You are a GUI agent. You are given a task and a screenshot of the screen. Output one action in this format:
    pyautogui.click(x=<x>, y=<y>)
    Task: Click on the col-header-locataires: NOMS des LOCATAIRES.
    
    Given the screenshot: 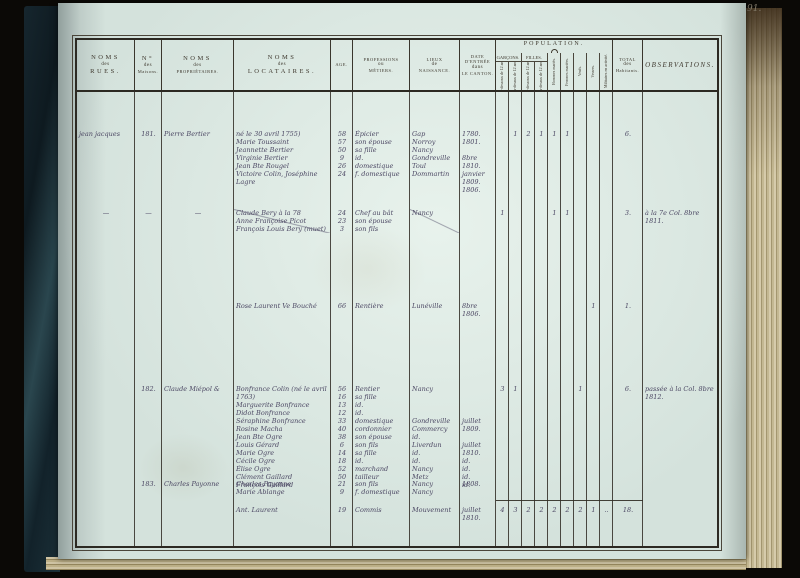 What is the action you would take?
    pyautogui.click(x=282, y=65)
    